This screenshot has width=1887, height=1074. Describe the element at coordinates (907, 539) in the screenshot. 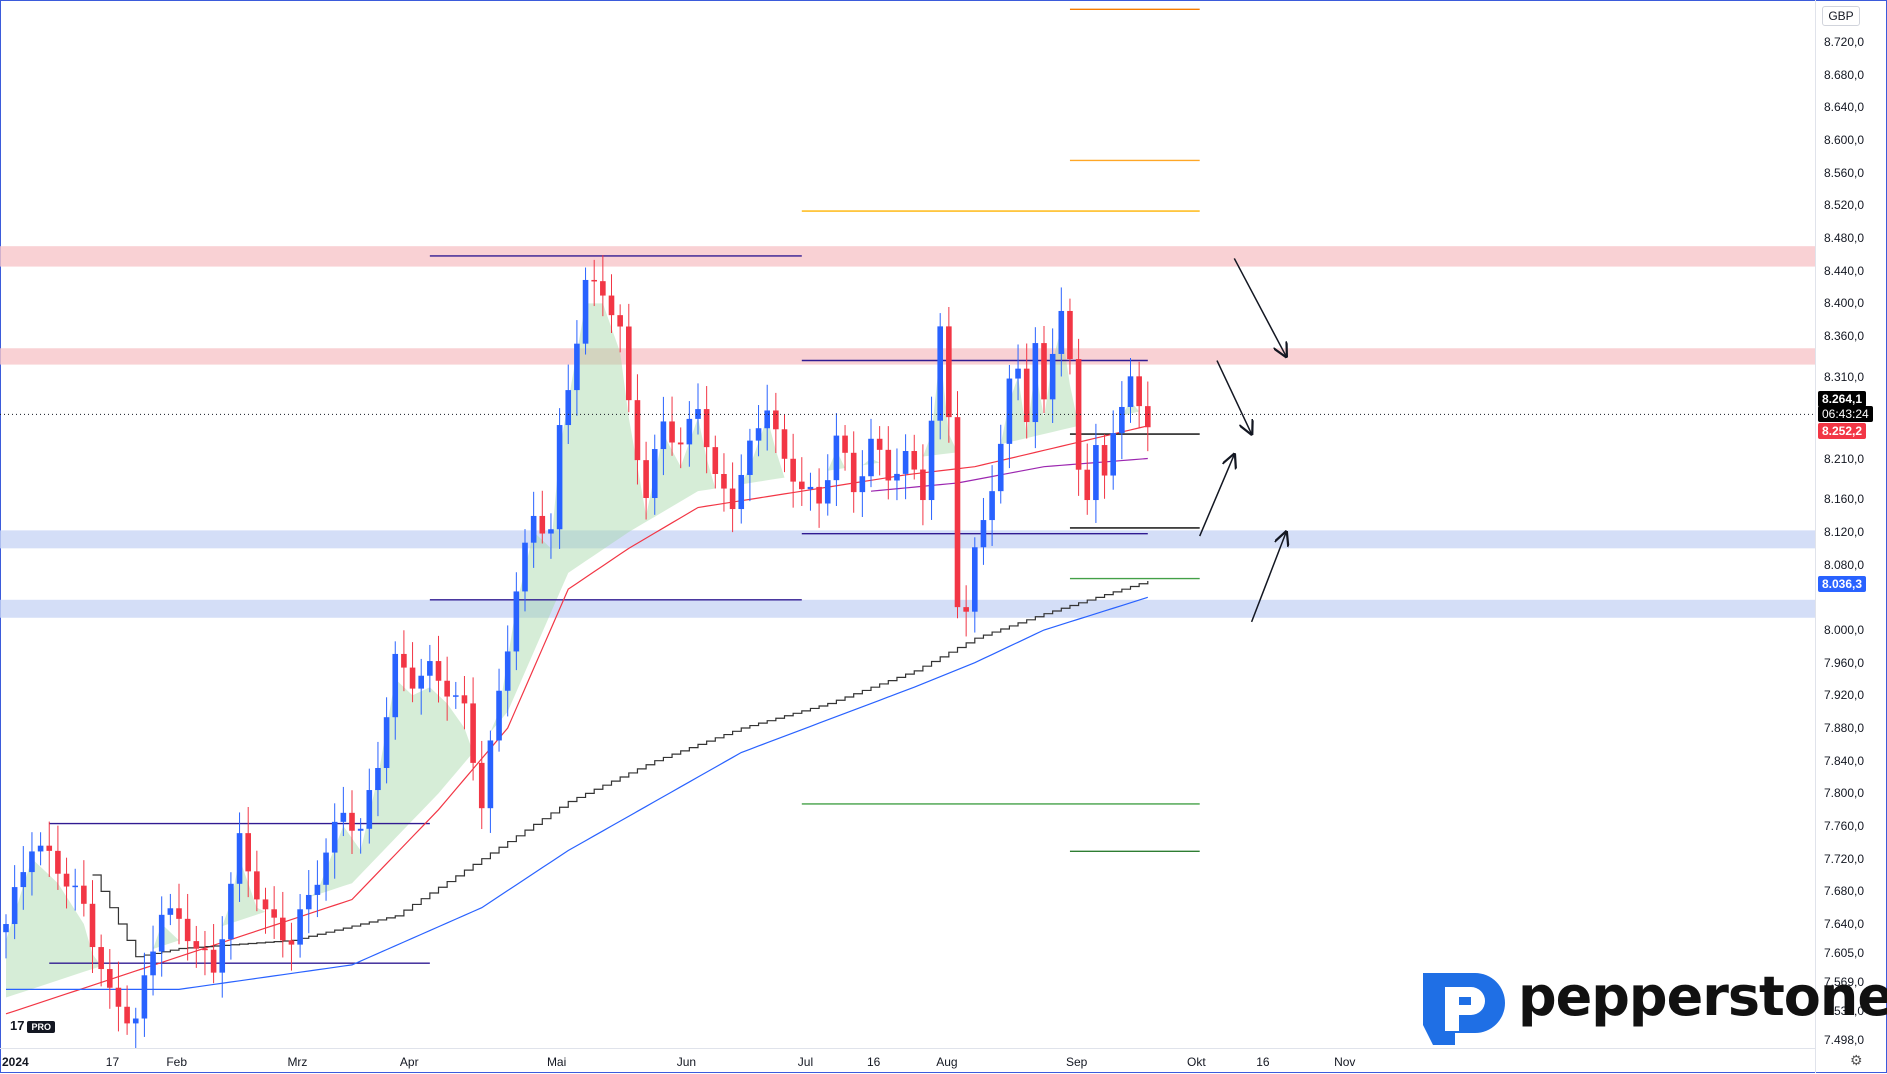

I see `zone-support-upper` at that location.